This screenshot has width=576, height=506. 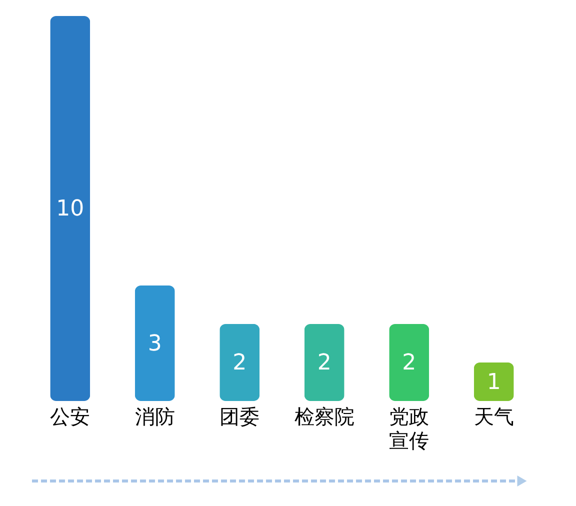 What do you see at coordinates (70, 416) in the screenshot?
I see `x-tick-label: 公安` at bounding box center [70, 416].